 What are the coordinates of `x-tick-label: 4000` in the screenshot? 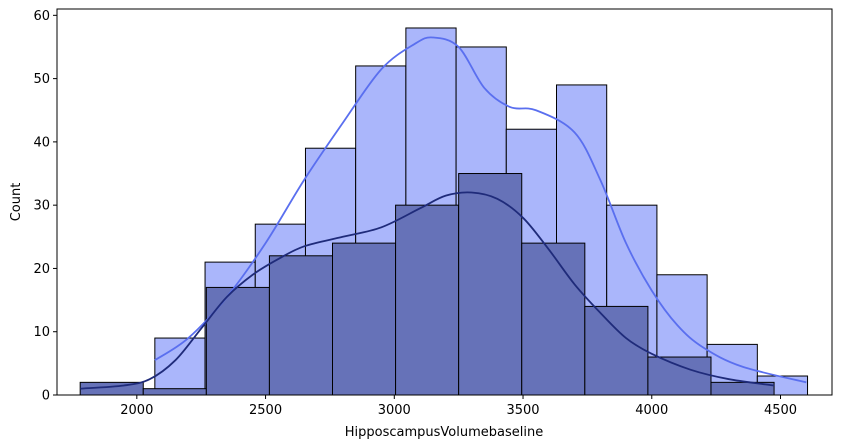 It's located at (651, 410).